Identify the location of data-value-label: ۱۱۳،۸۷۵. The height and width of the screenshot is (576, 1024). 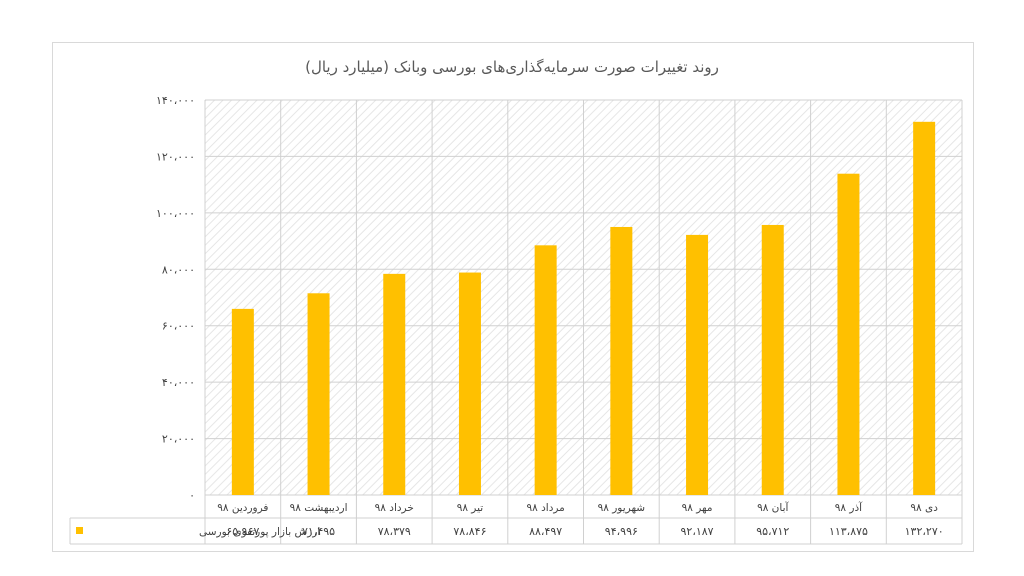
(848, 531).